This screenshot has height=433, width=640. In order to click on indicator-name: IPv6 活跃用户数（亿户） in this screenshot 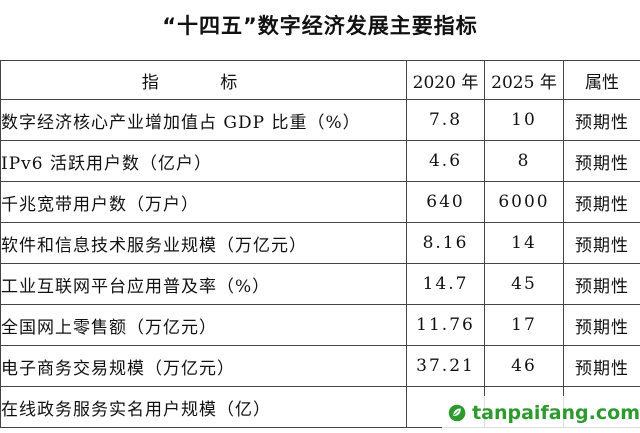, I will do `click(203, 161)`.